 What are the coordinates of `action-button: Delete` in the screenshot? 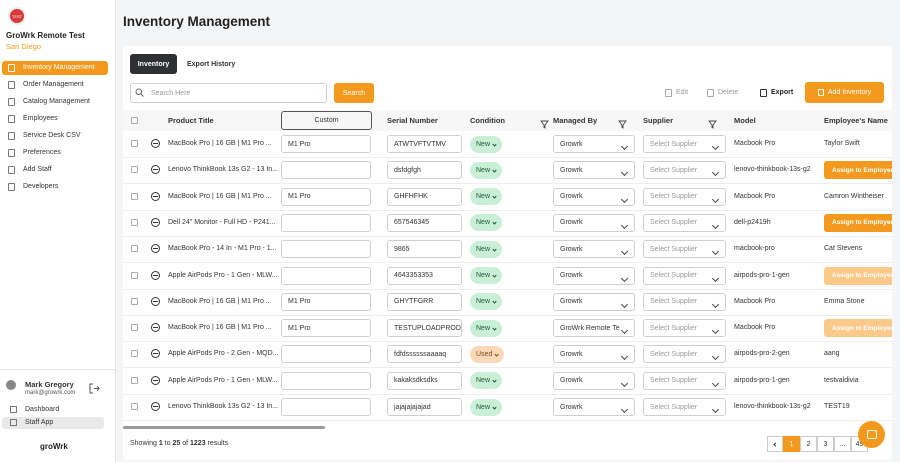 It's located at (728, 92).